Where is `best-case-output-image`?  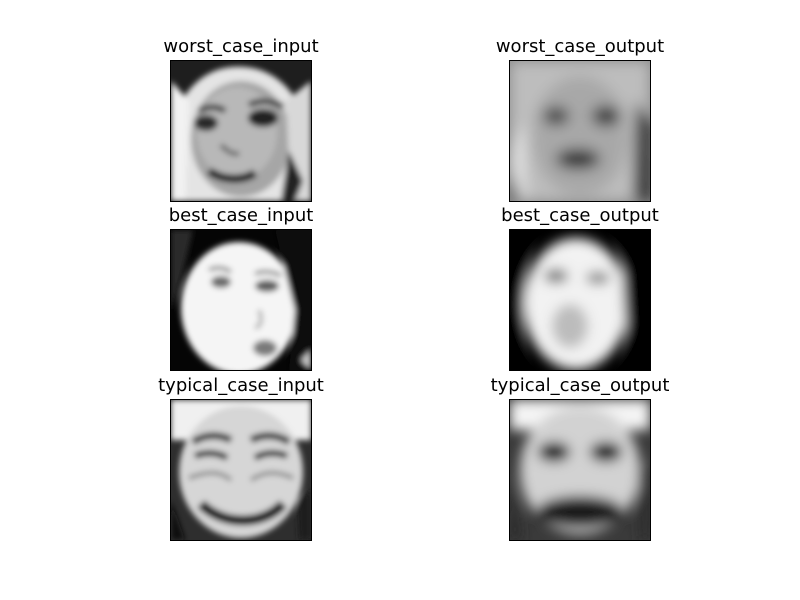
best-case-output-image is located at coordinates (580, 300).